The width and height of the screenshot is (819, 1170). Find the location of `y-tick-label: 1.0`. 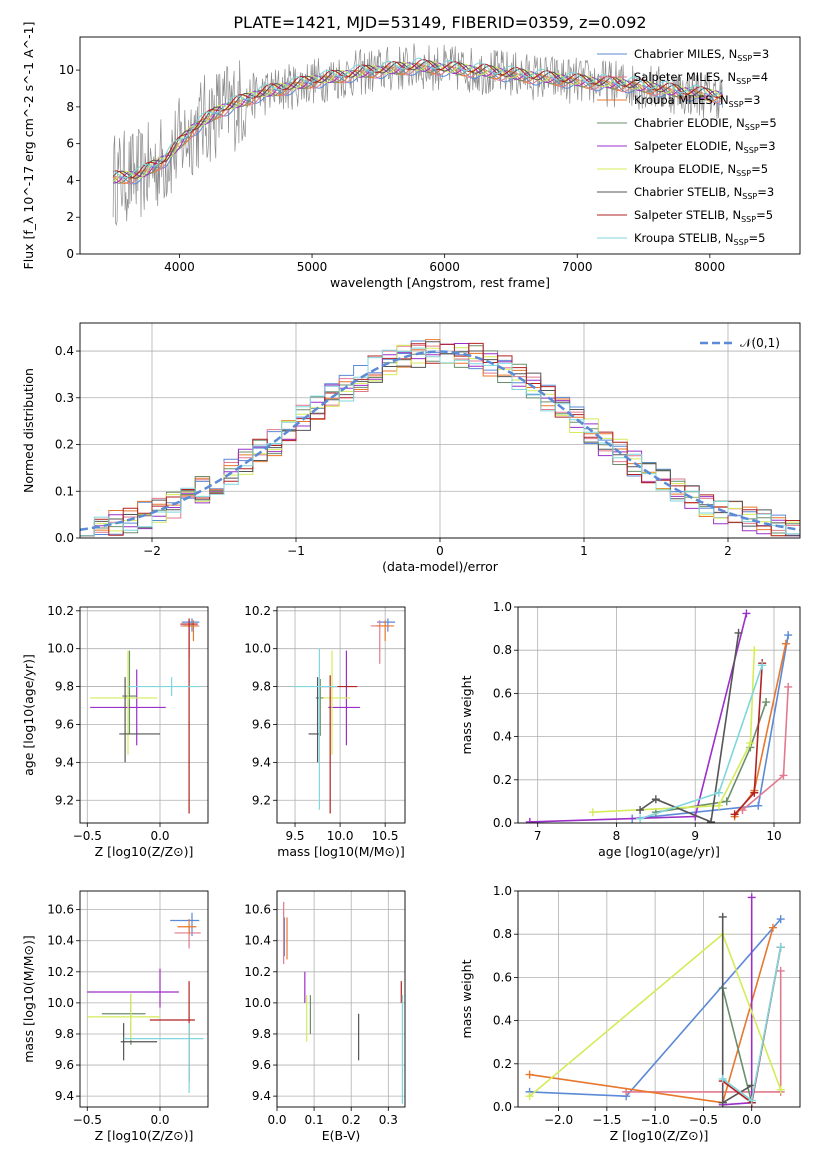

y-tick-label: 1.0 is located at coordinates (502, 891).